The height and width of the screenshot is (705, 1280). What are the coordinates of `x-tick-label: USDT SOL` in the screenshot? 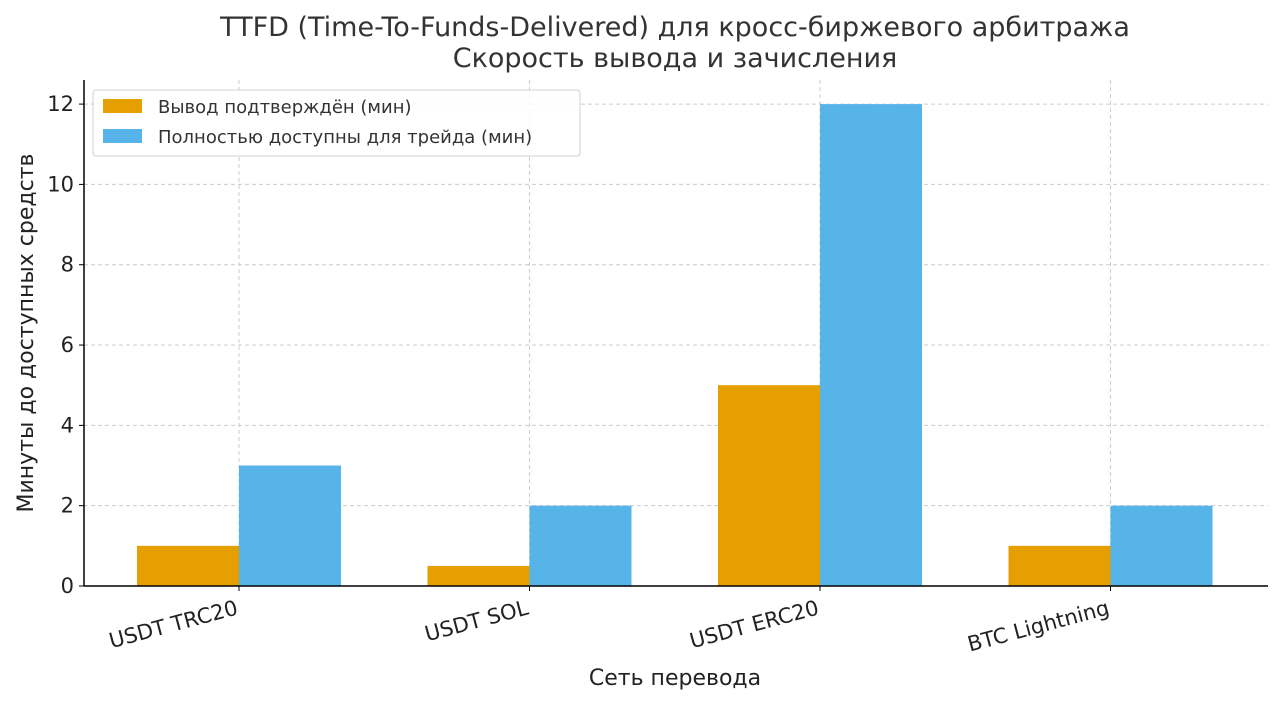 It's located at (476, 621).